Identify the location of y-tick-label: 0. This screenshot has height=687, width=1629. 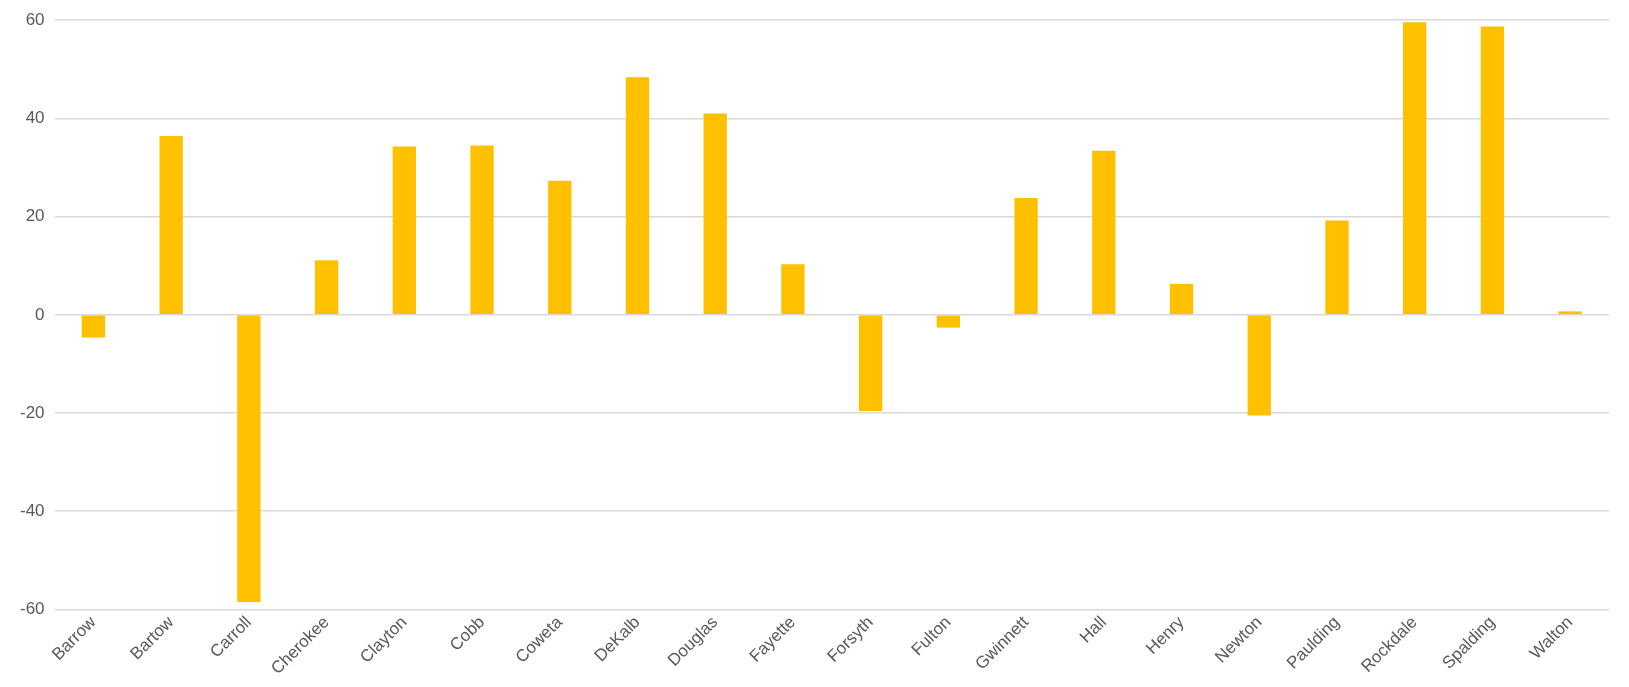
(40, 314).